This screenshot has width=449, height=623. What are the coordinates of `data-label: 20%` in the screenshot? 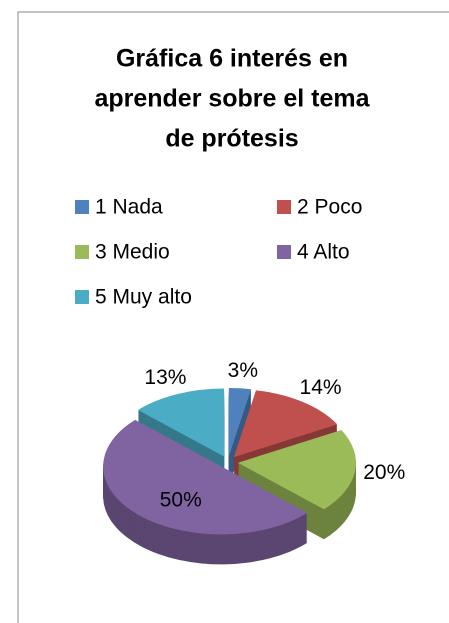 It's located at (384, 472).